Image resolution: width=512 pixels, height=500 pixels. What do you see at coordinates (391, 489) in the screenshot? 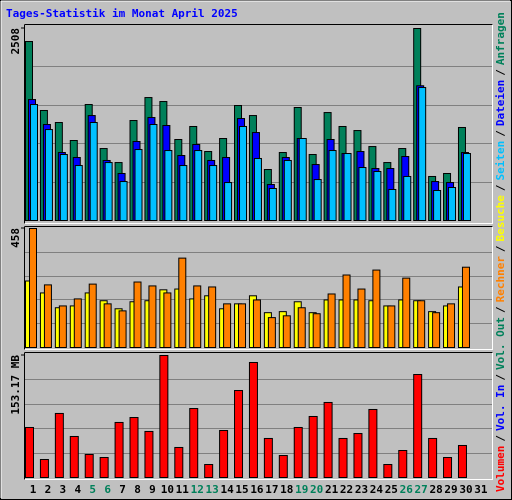
I see `x-tick-label: 25` at bounding box center [391, 489].